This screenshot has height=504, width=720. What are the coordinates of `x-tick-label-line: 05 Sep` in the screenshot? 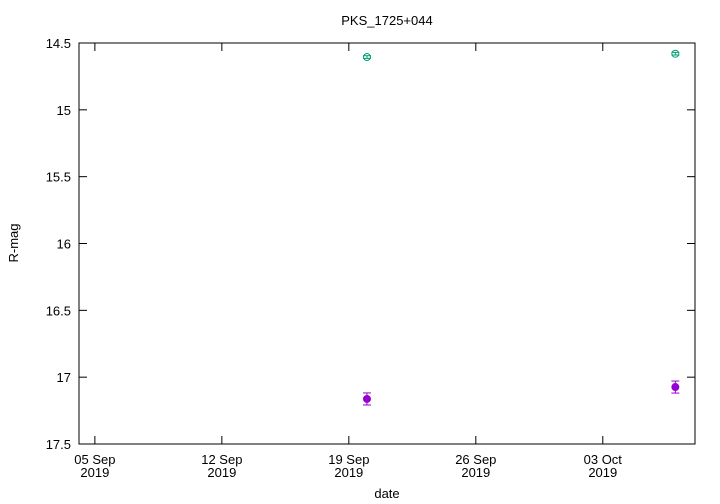 It's located at (94, 459).